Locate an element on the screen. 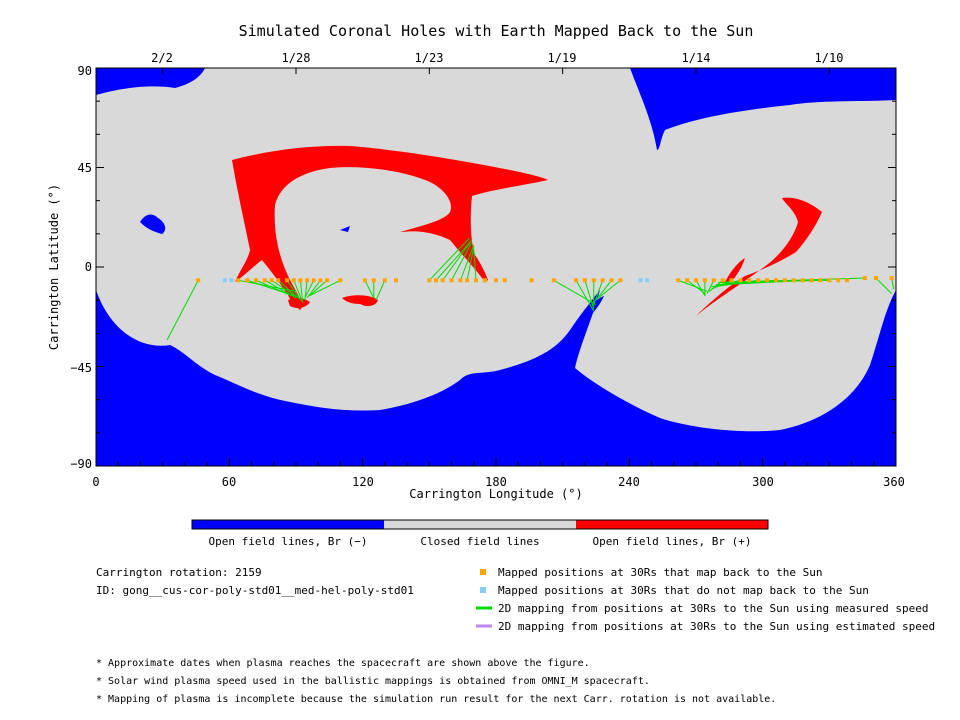 This screenshot has height=720, width=960. x-tick-label: 240 is located at coordinates (629, 482).